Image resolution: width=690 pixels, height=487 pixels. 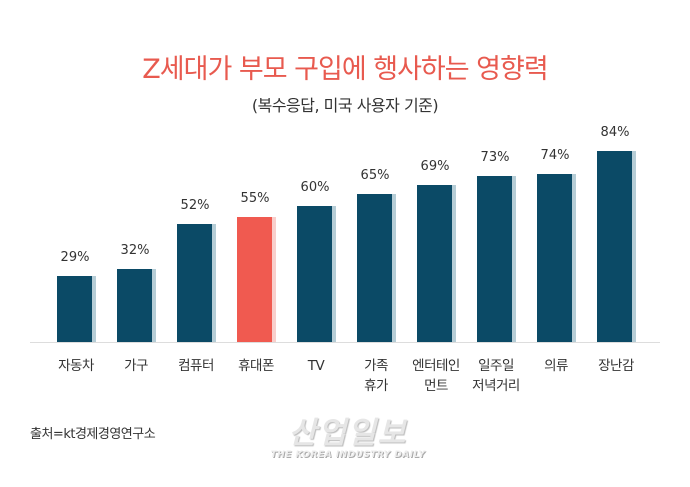 I want to click on bar-group: 55%, so click(x=267, y=266).